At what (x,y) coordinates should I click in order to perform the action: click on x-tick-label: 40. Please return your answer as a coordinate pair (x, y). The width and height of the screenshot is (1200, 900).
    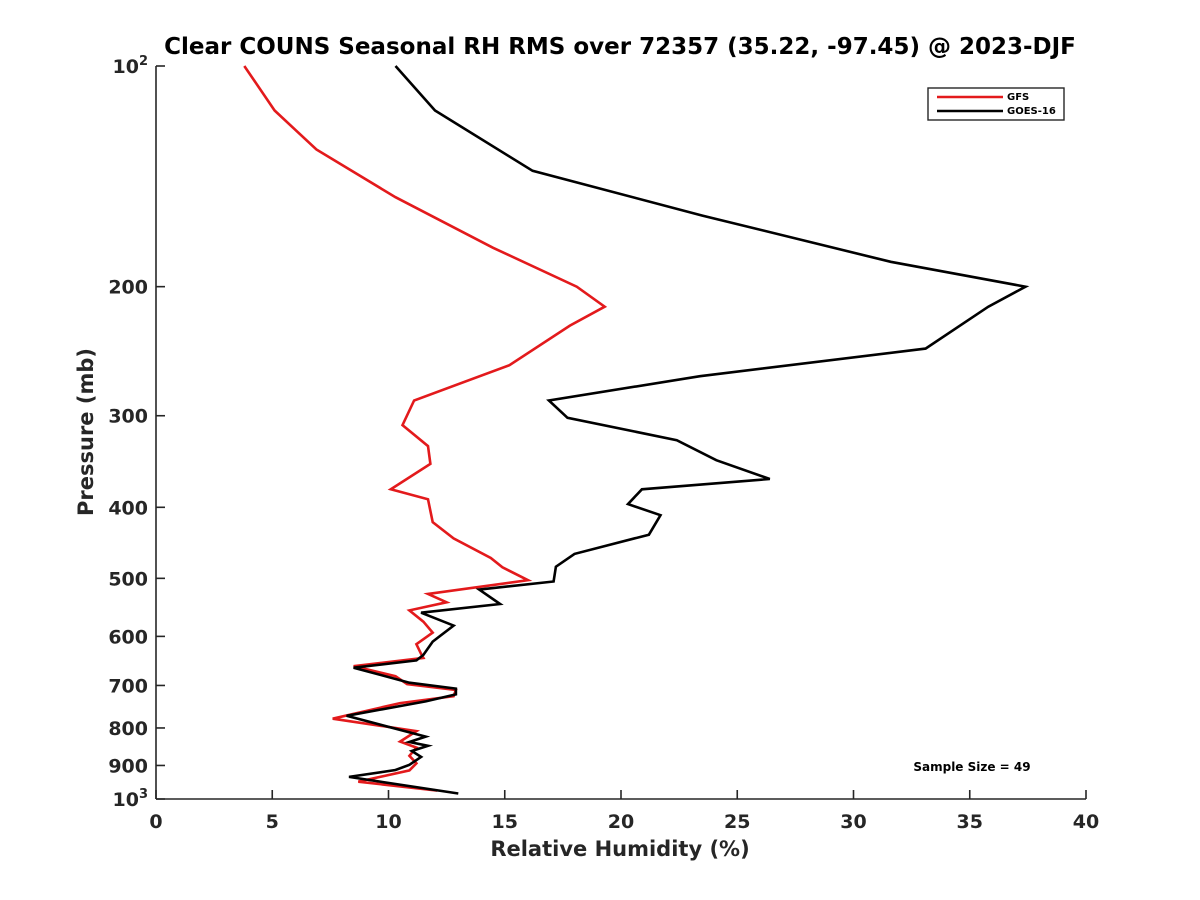
    Looking at the image, I should click on (1086, 822).